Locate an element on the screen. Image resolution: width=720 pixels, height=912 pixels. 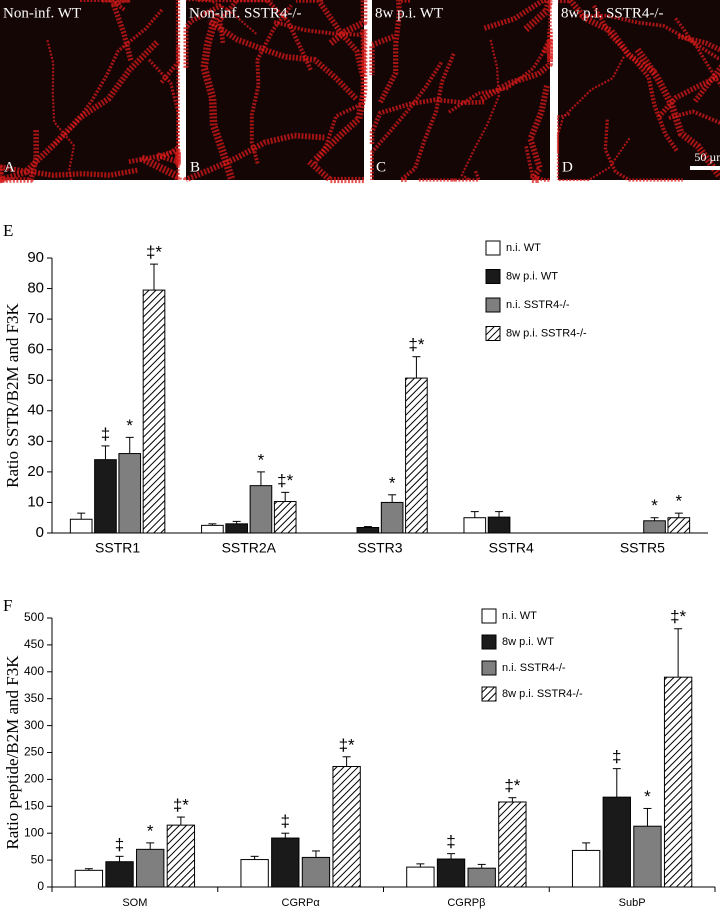
x-tick-label: SubP is located at coordinates (632, 903).